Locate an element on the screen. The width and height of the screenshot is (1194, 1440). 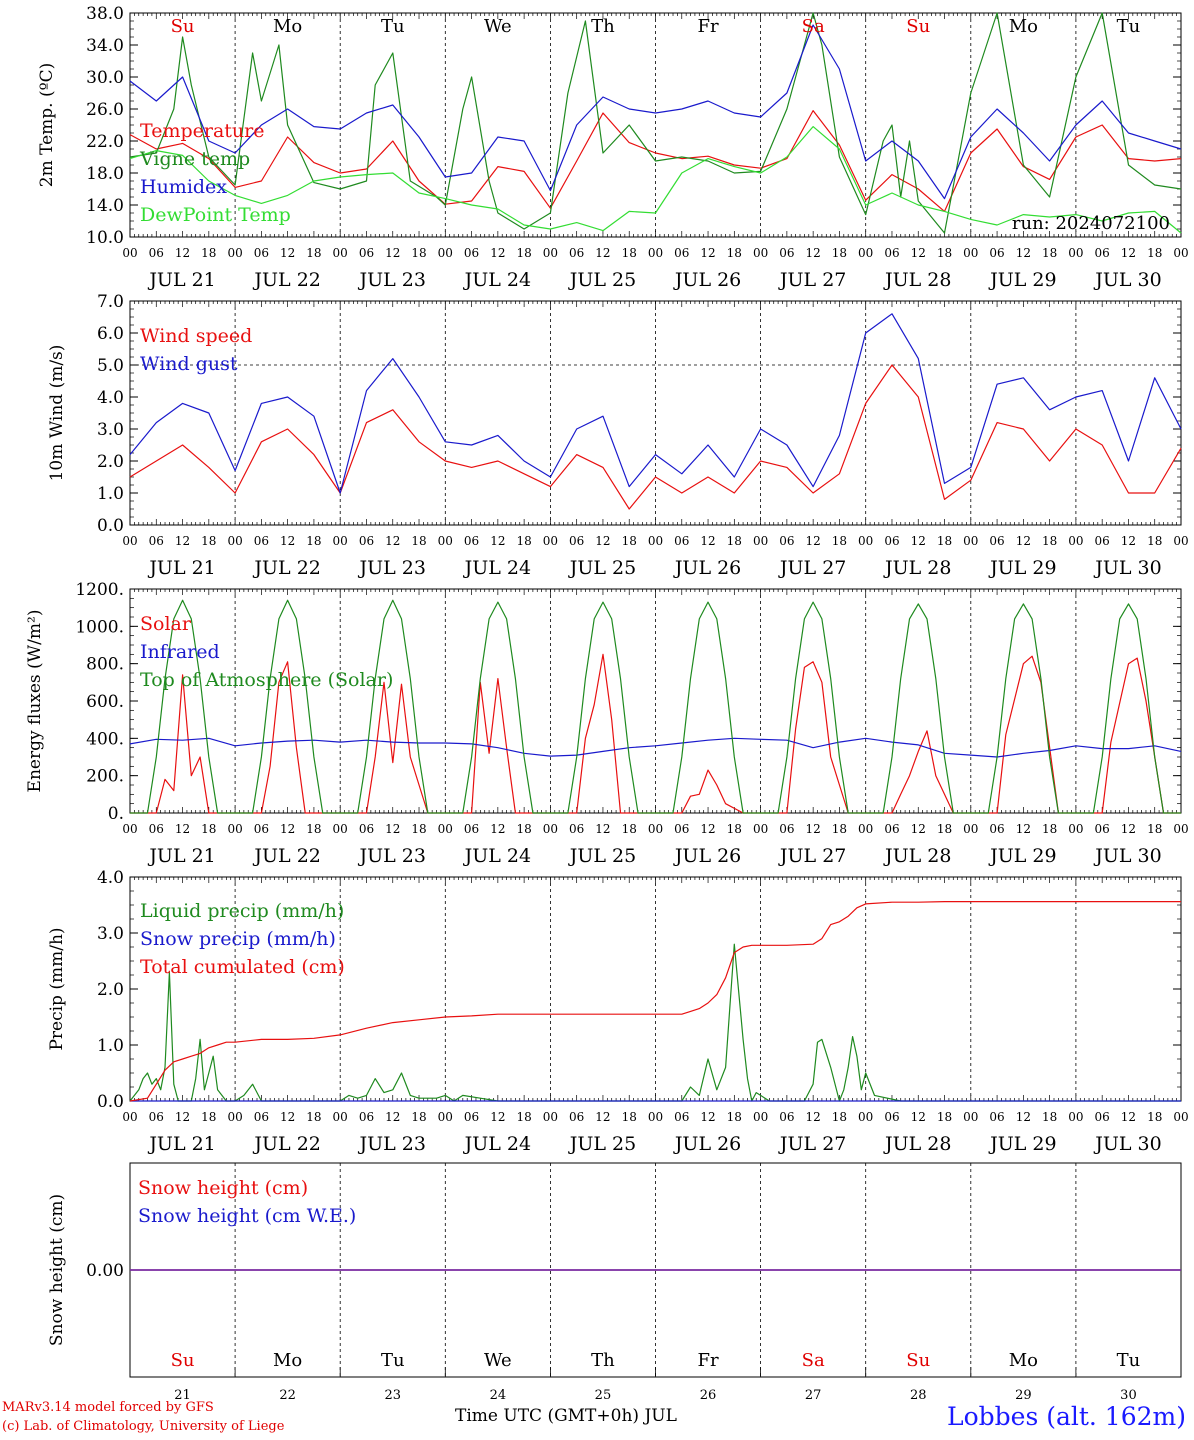
y-tick-label: 5.0 is located at coordinates (110, 366).